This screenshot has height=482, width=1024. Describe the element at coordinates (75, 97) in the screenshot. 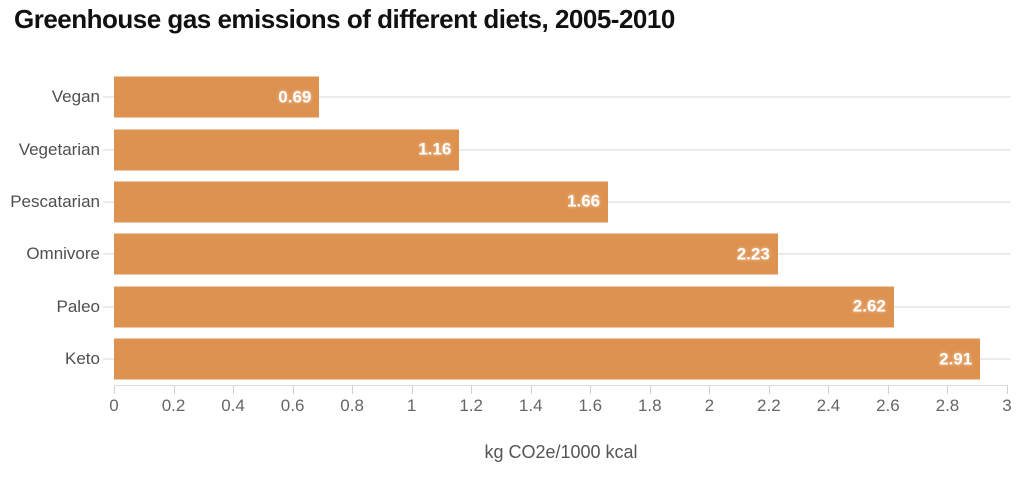

I see `category-label: Vegan` at that location.